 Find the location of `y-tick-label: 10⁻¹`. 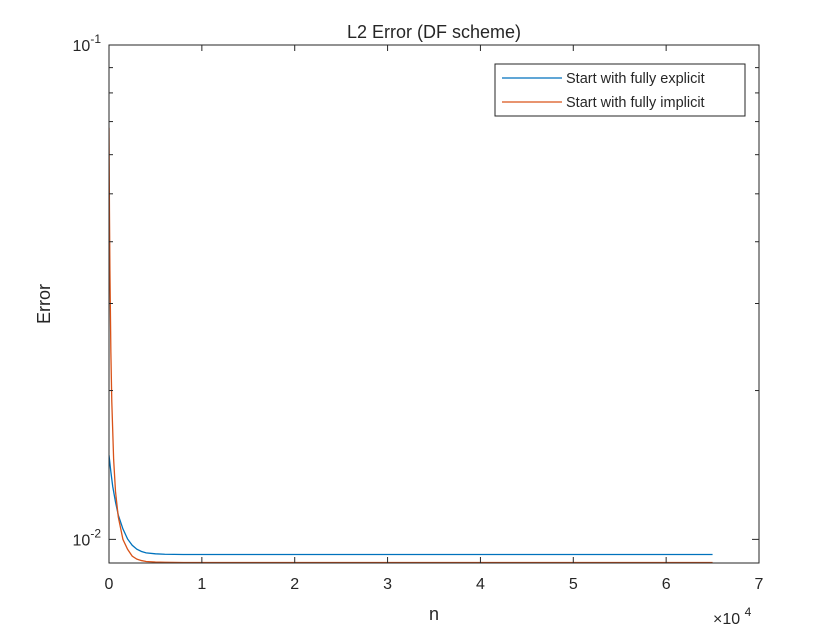

y-tick-label: 10⁻¹ is located at coordinates (87, 43).